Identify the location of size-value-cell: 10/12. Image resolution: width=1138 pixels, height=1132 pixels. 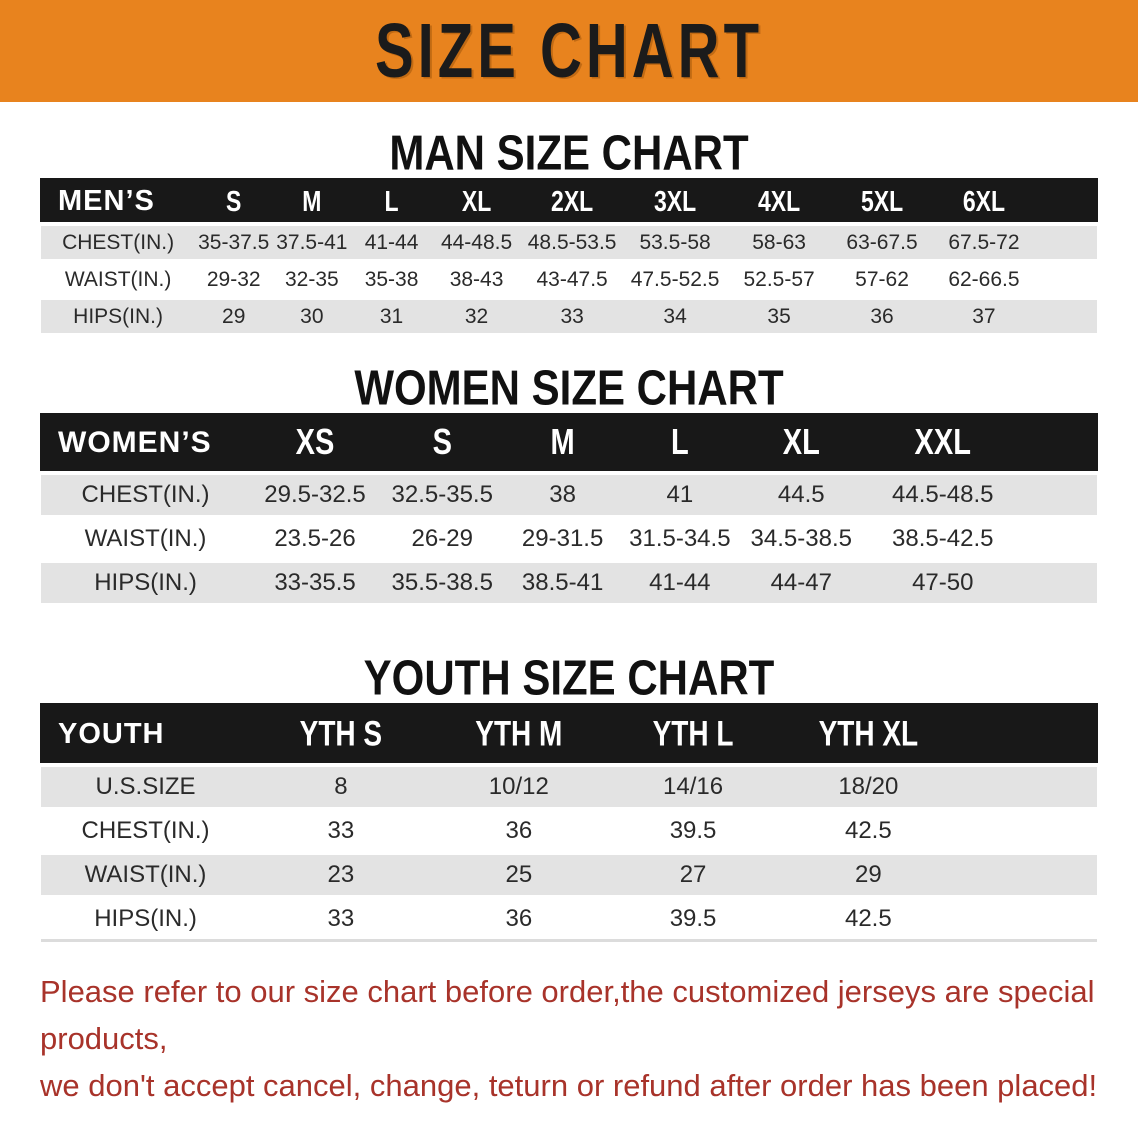
(518, 786).